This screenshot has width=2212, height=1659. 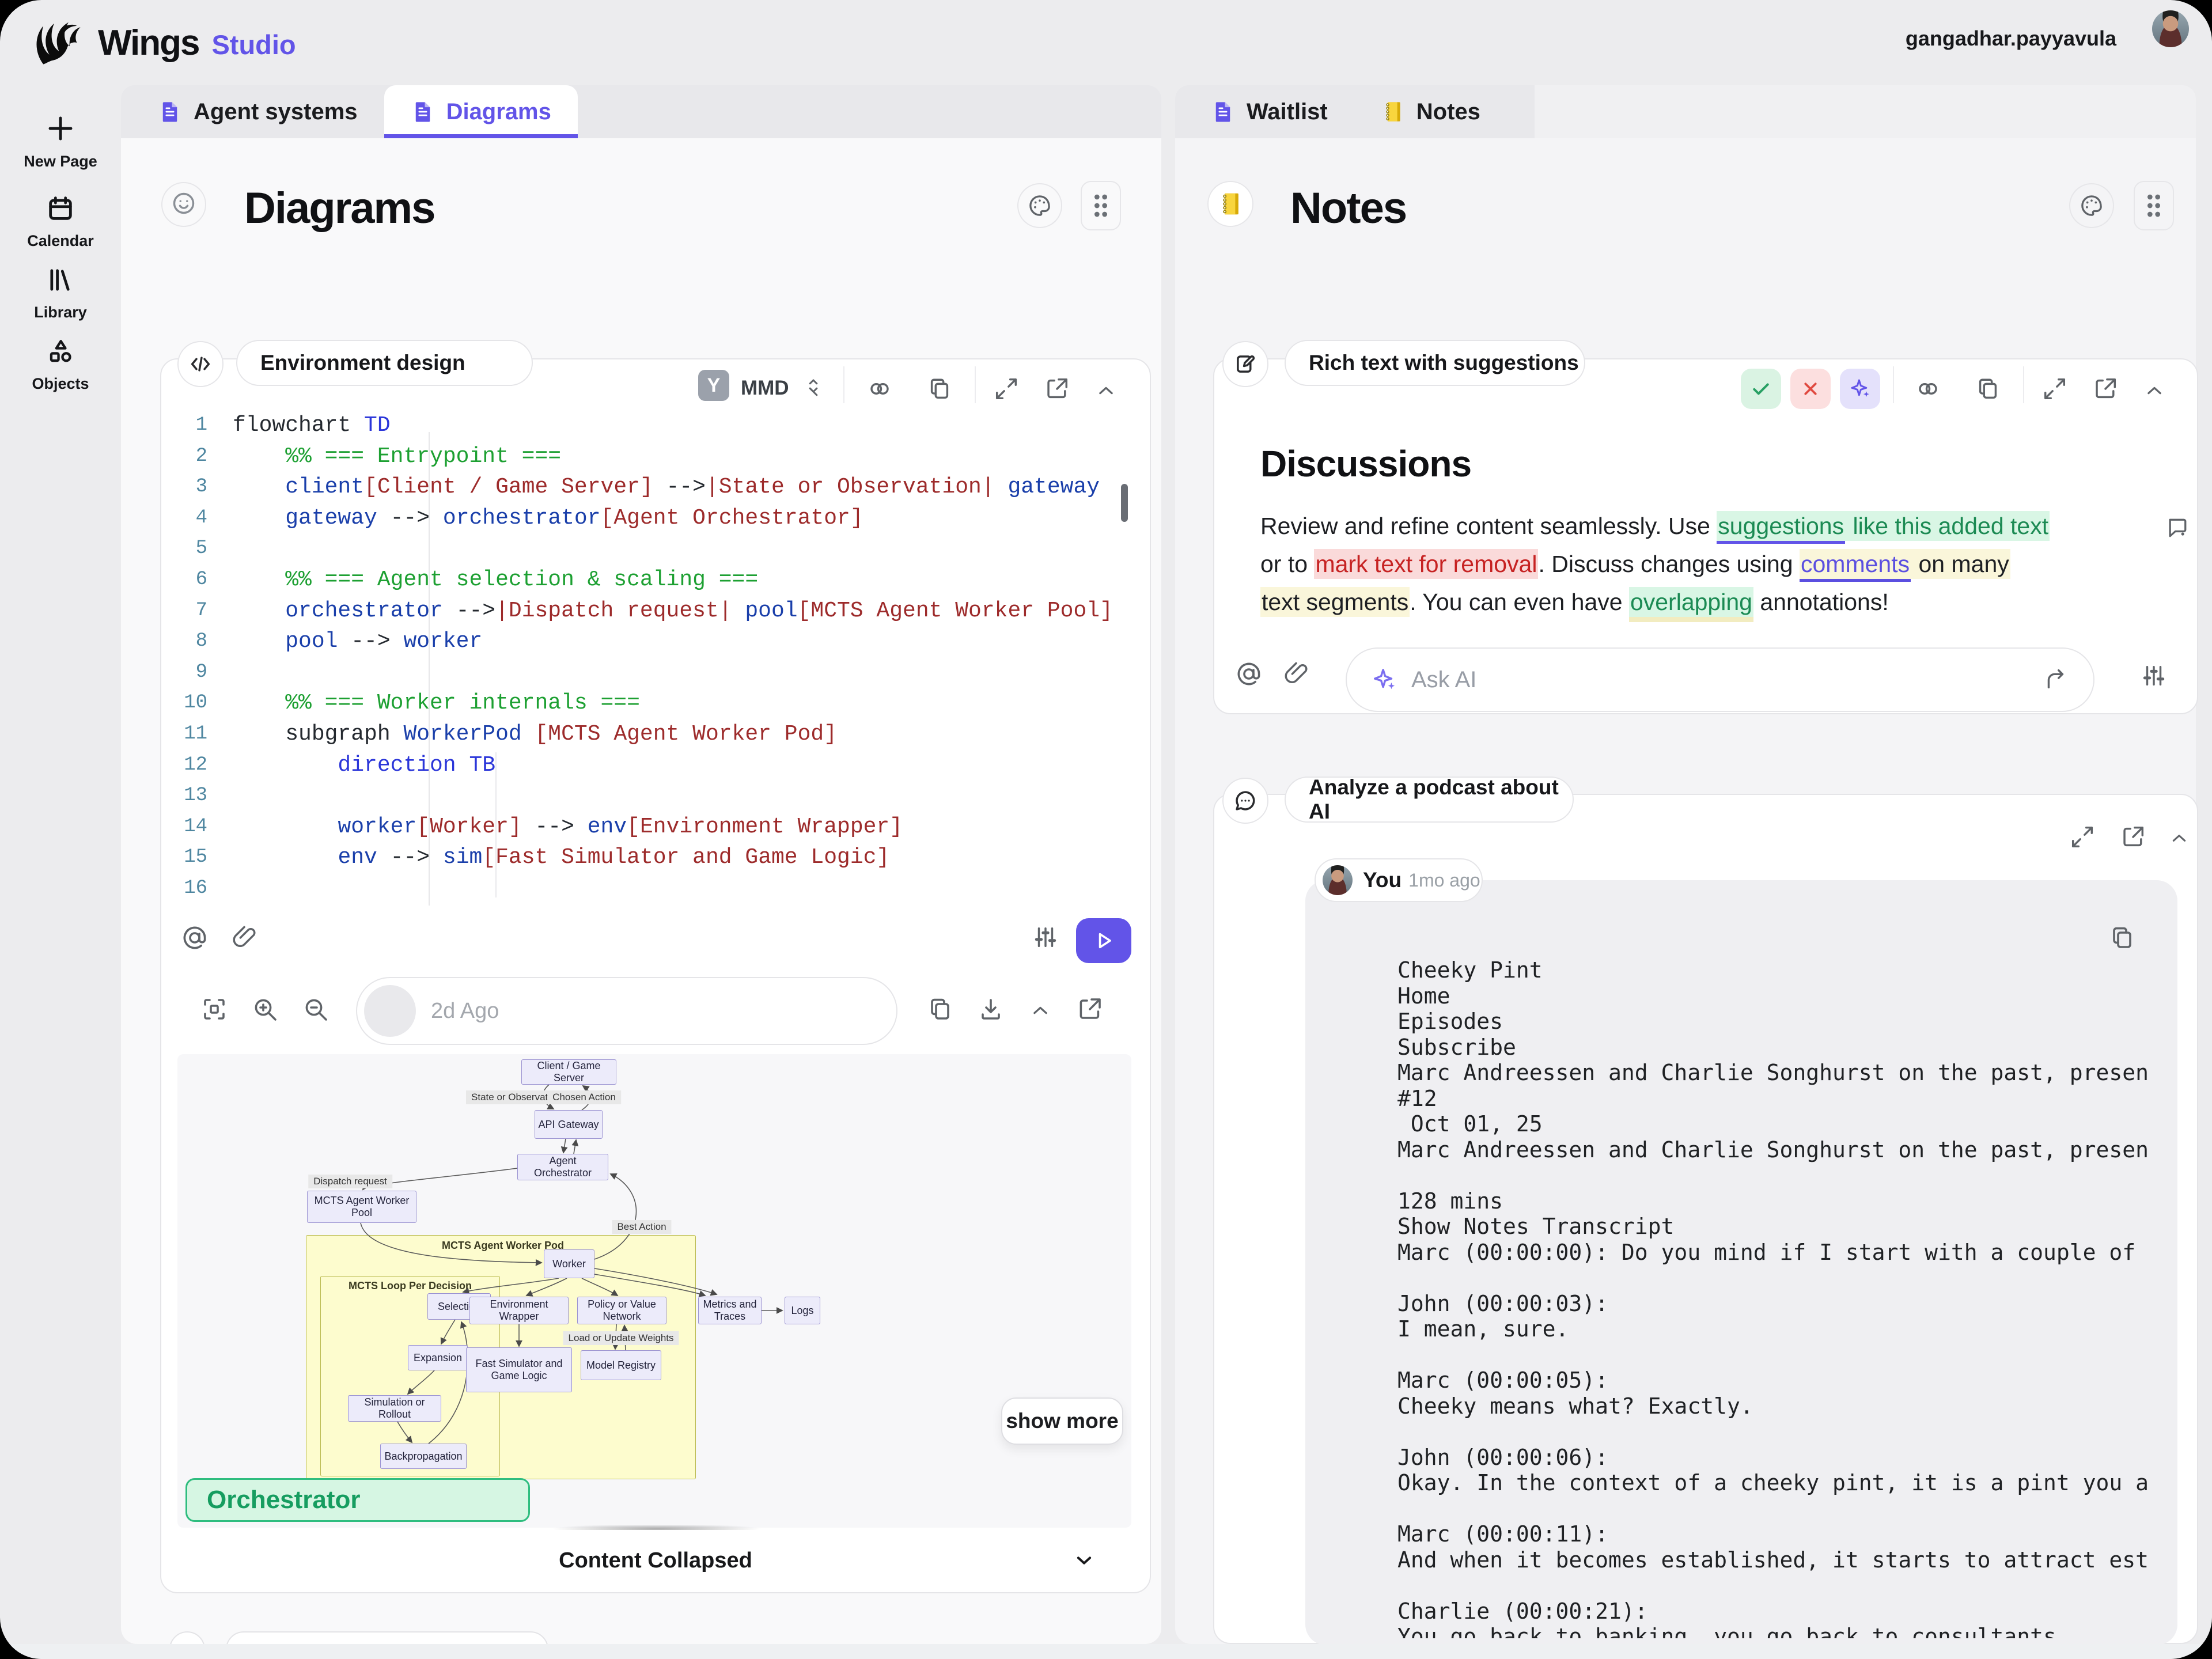 What do you see at coordinates (55, 43) in the screenshot?
I see `phoenix-logo-icon` at bounding box center [55, 43].